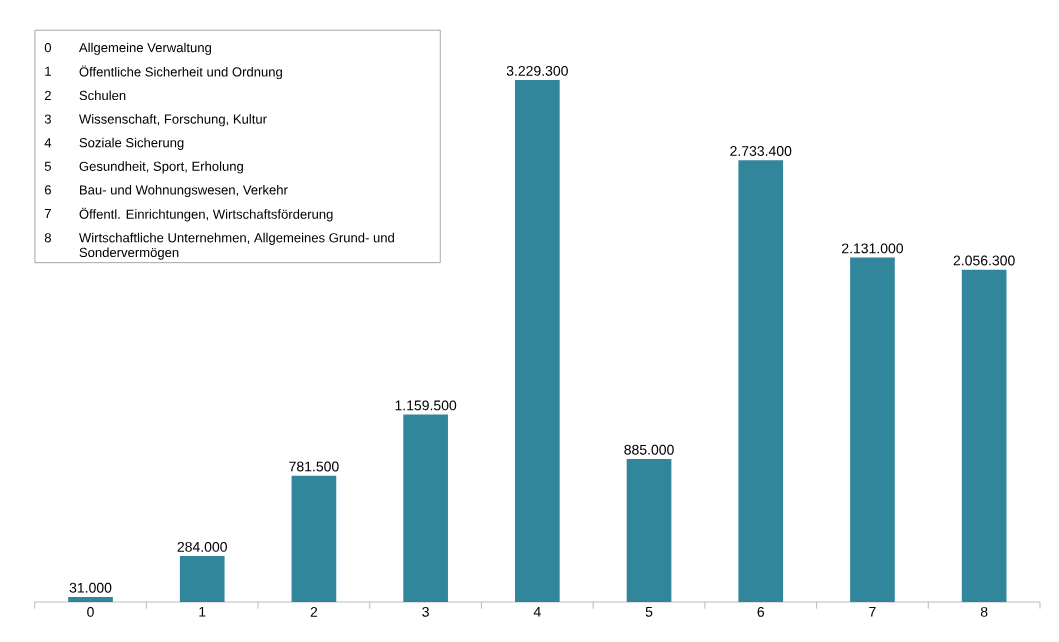 This screenshot has width=1059, height=642. Describe the element at coordinates (47, 190) in the screenshot. I see `category-label: 6` at that location.